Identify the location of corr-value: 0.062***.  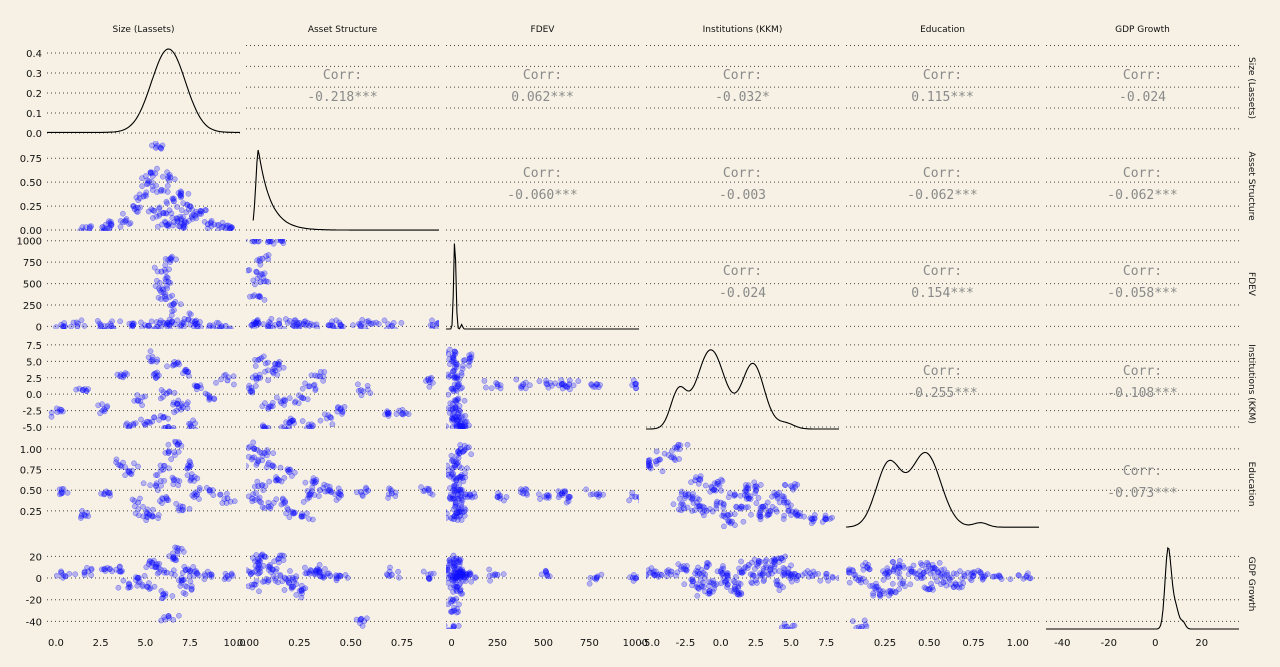
(542, 97).